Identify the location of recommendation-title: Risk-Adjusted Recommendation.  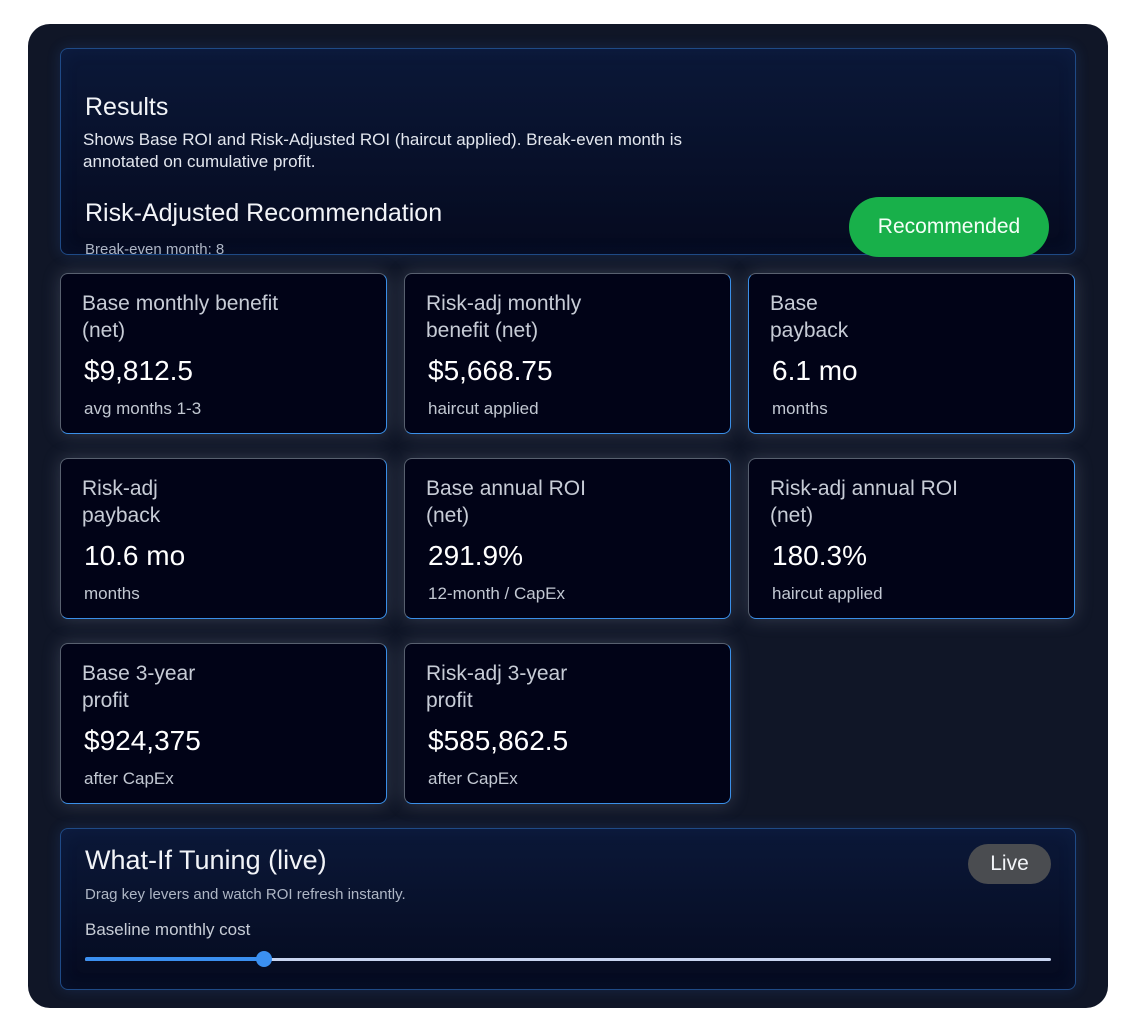
(264, 213).